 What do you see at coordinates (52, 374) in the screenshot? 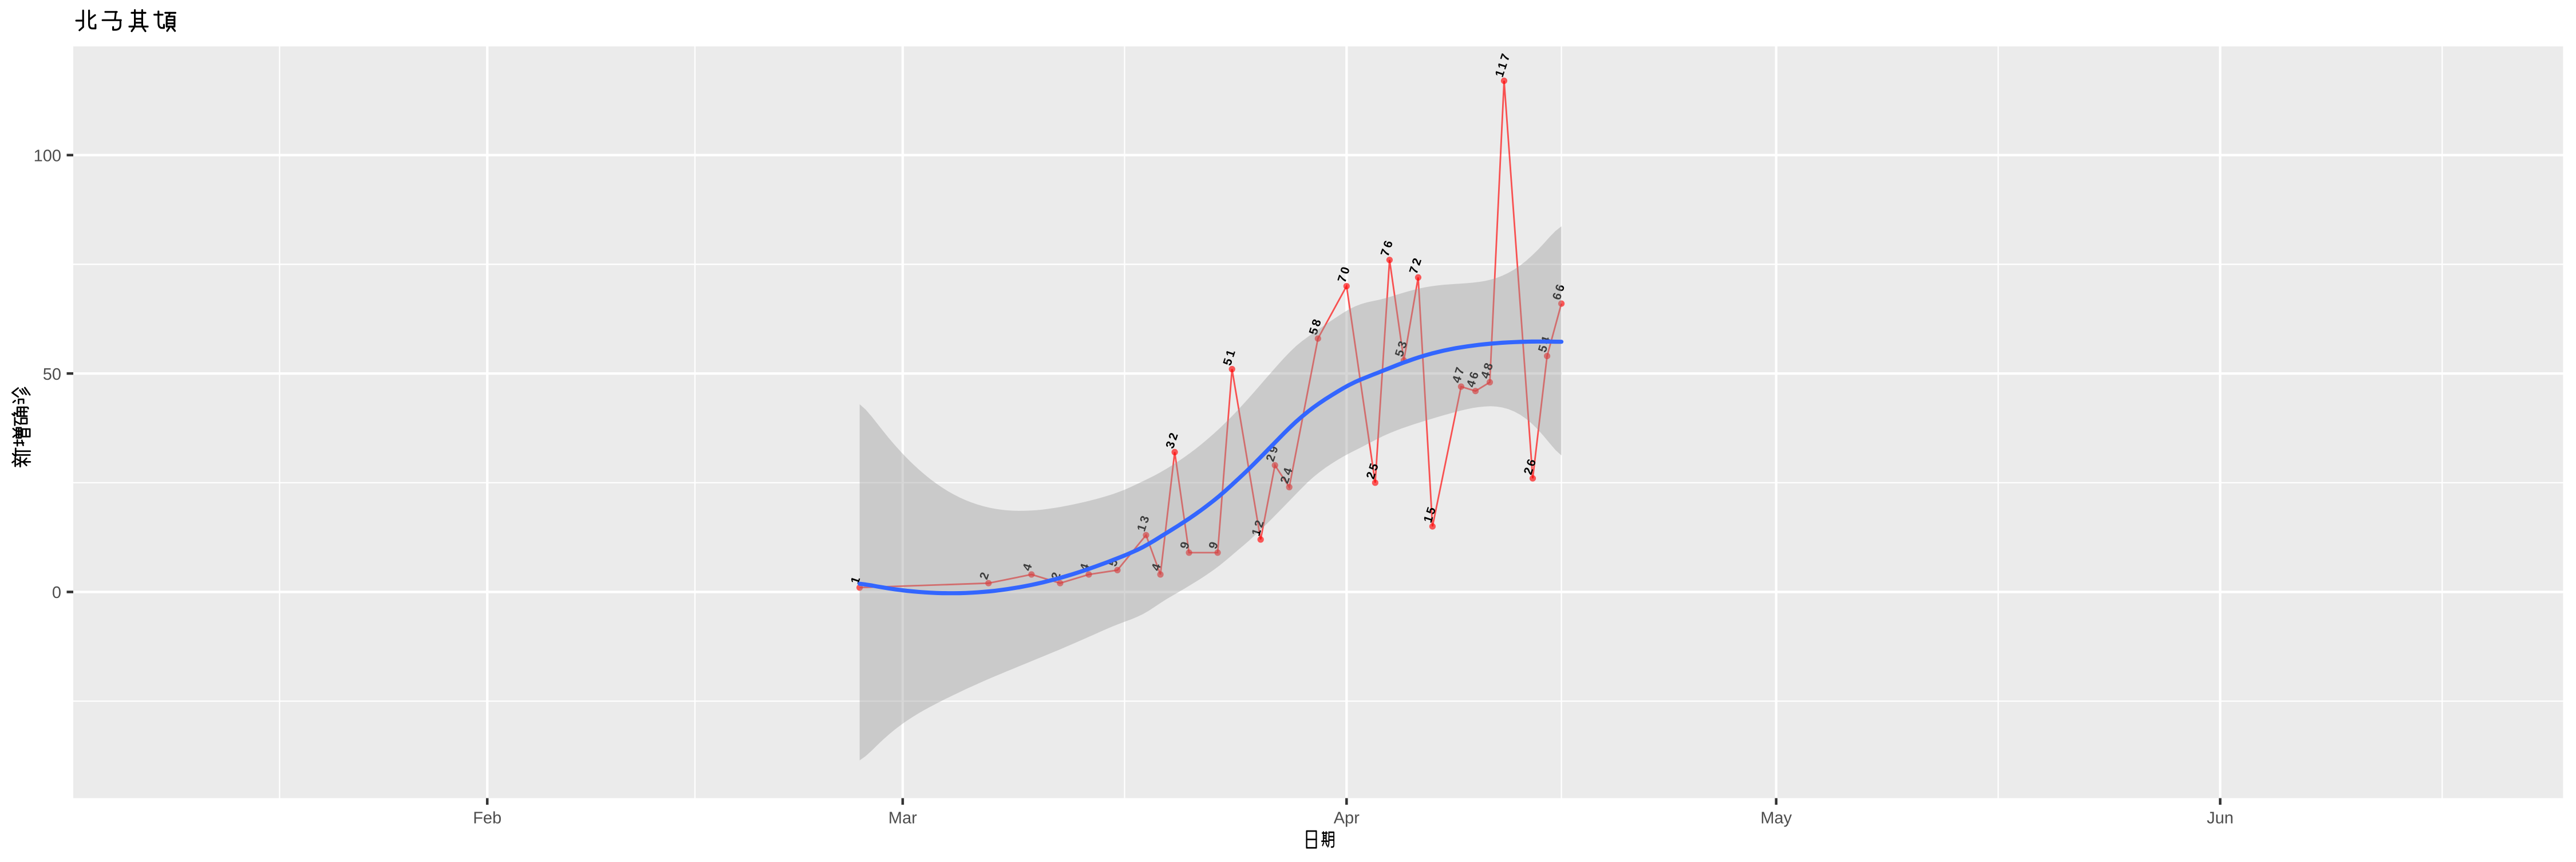
I see `svg-text: 50` at bounding box center [52, 374].